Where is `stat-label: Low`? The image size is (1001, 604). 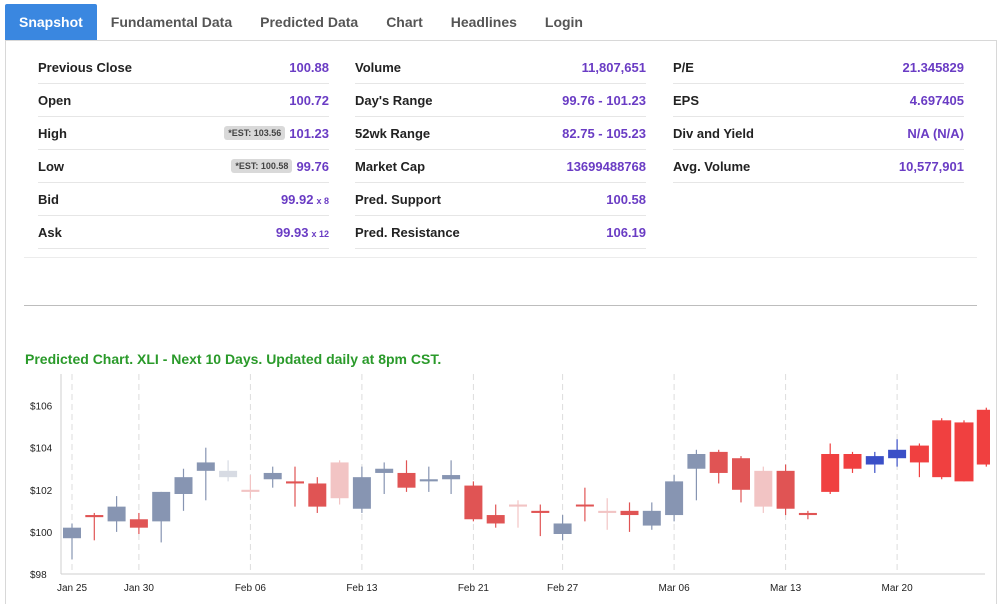
stat-label: Low is located at coordinates (51, 166).